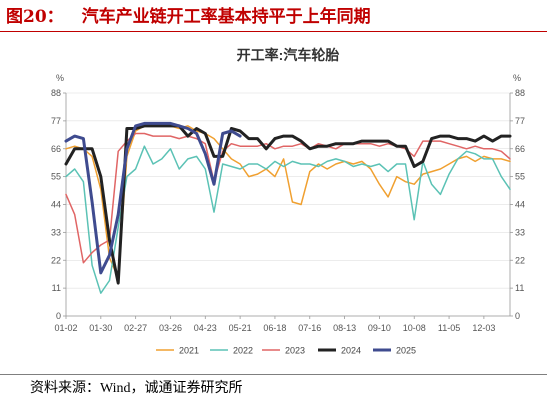 This screenshot has height=406, width=547. What do you see at coordinates (100, 328) in the screenshot?
I see `x-tick-label: 01-30` at bounding box center [100, 328].